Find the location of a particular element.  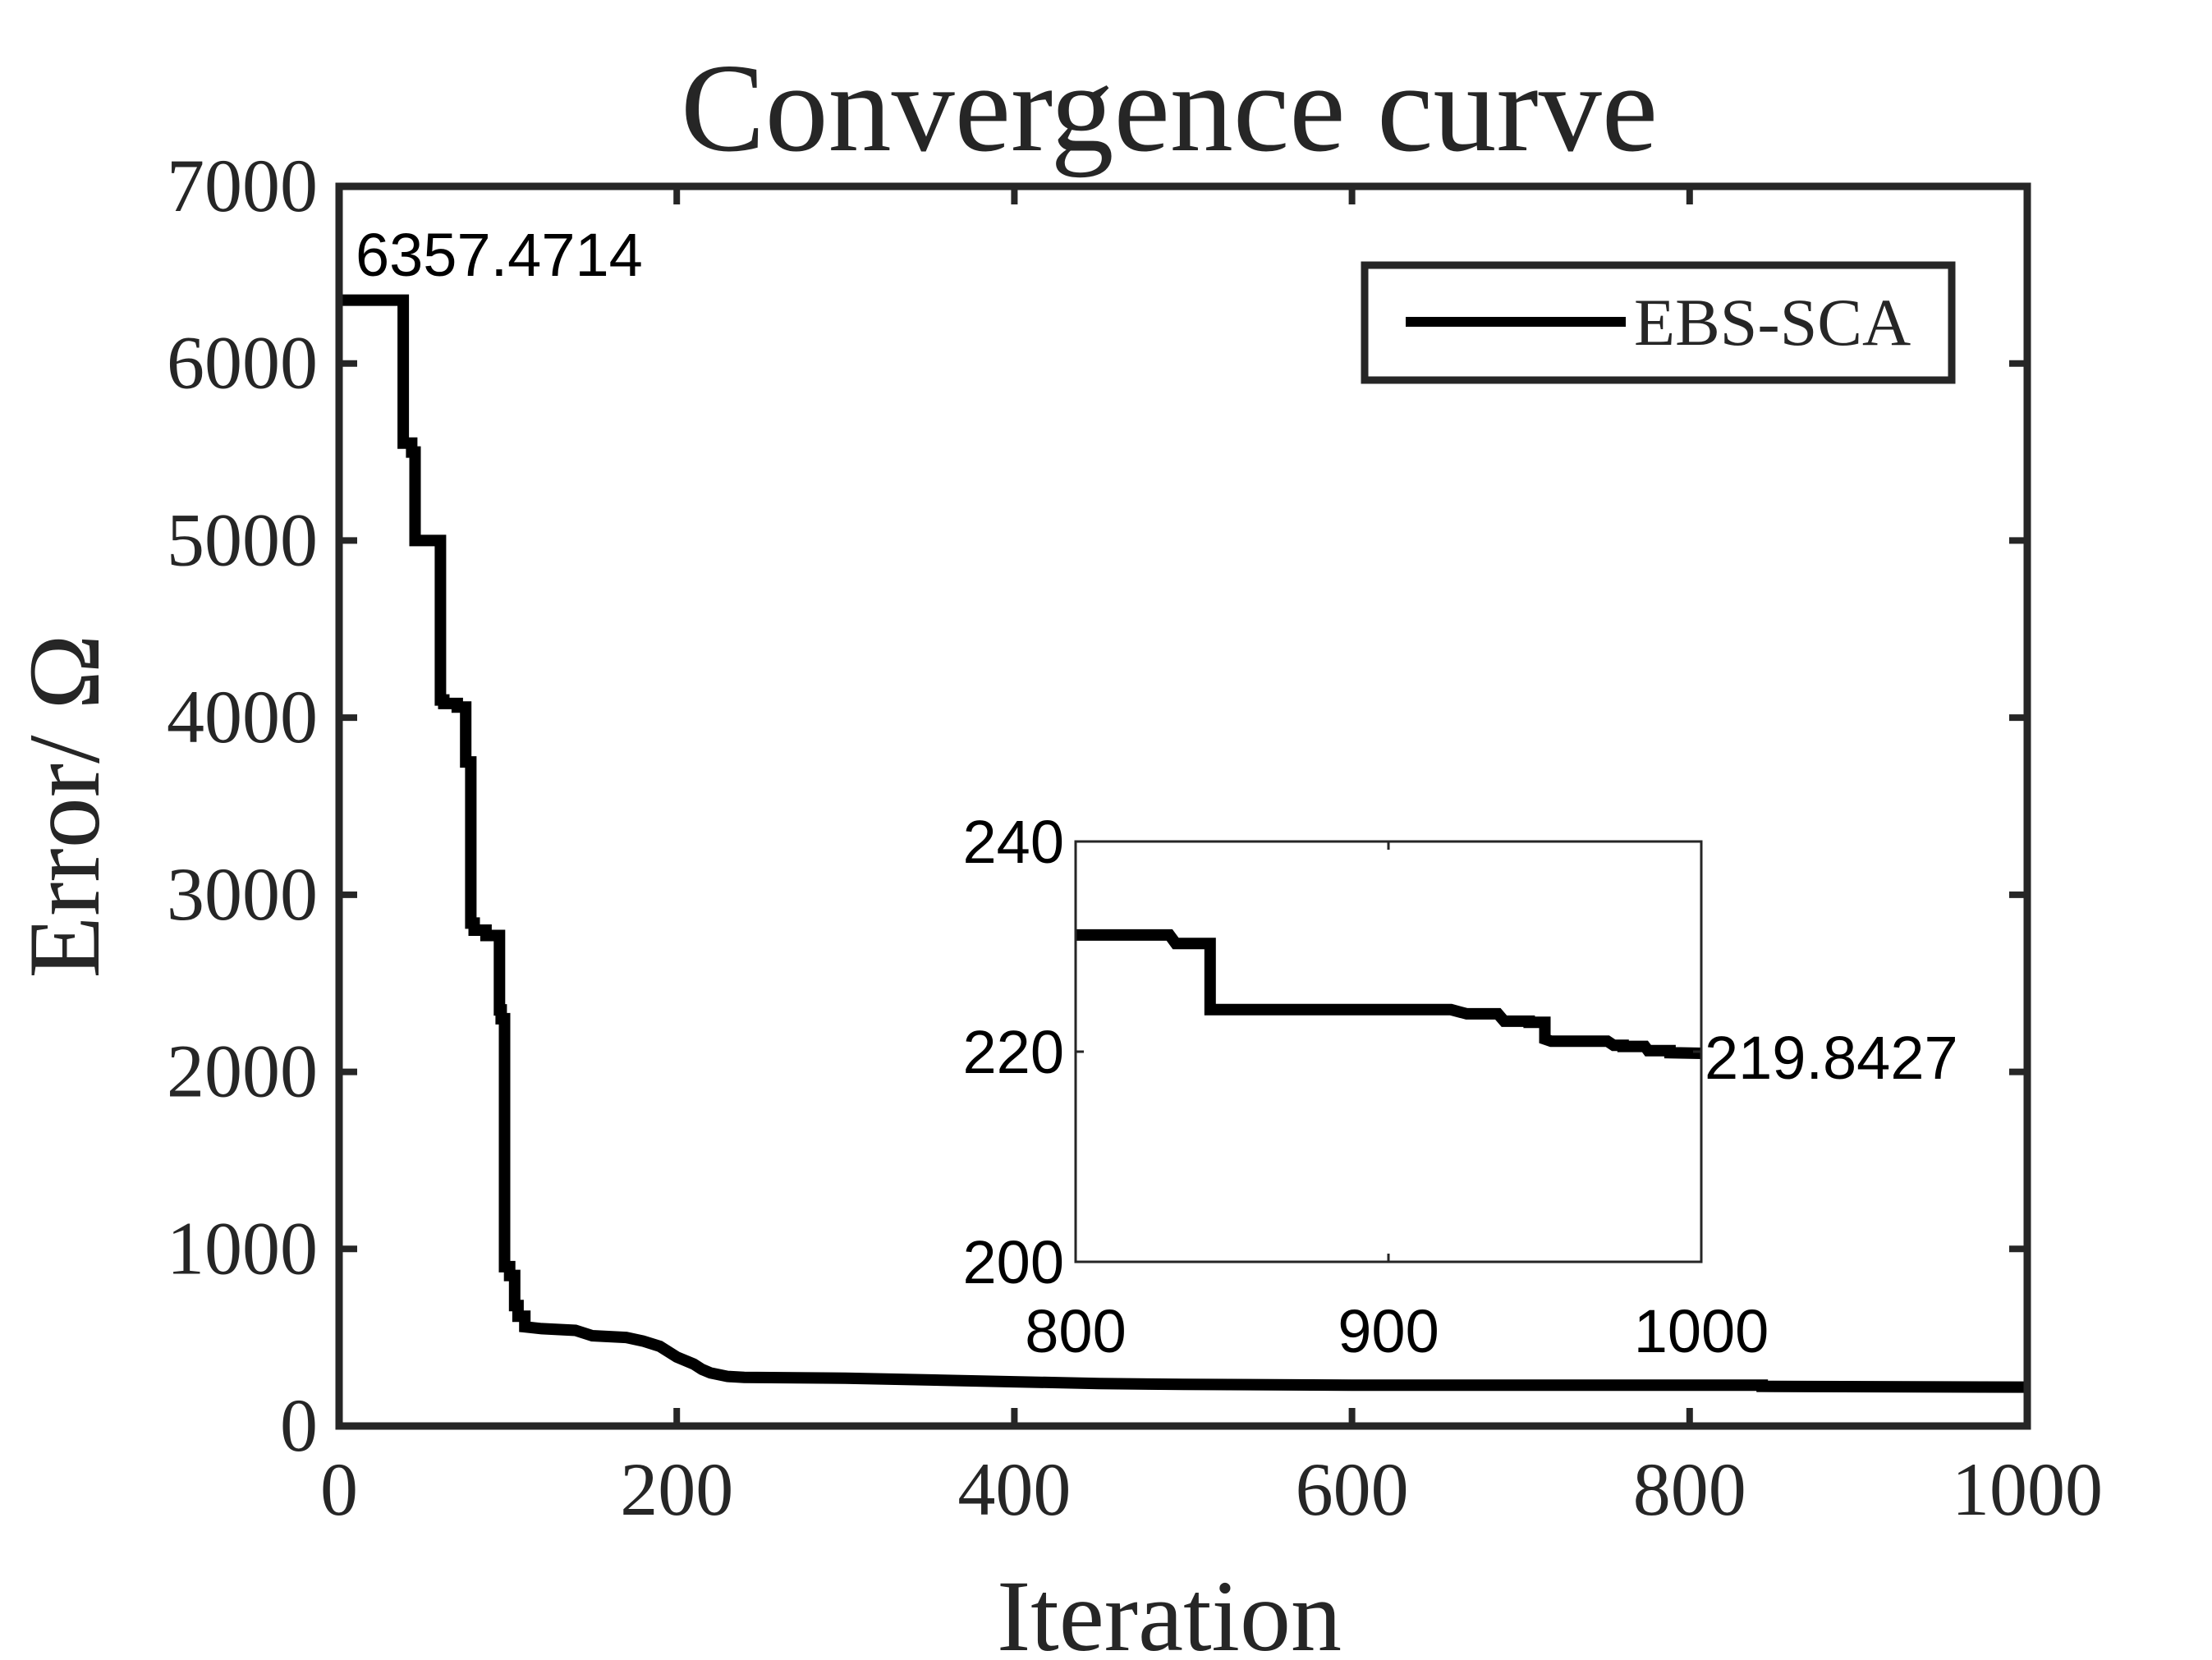

x-tick-labels: 0 200 400 600 800 1000 is located at coordinates (1211, 1489).